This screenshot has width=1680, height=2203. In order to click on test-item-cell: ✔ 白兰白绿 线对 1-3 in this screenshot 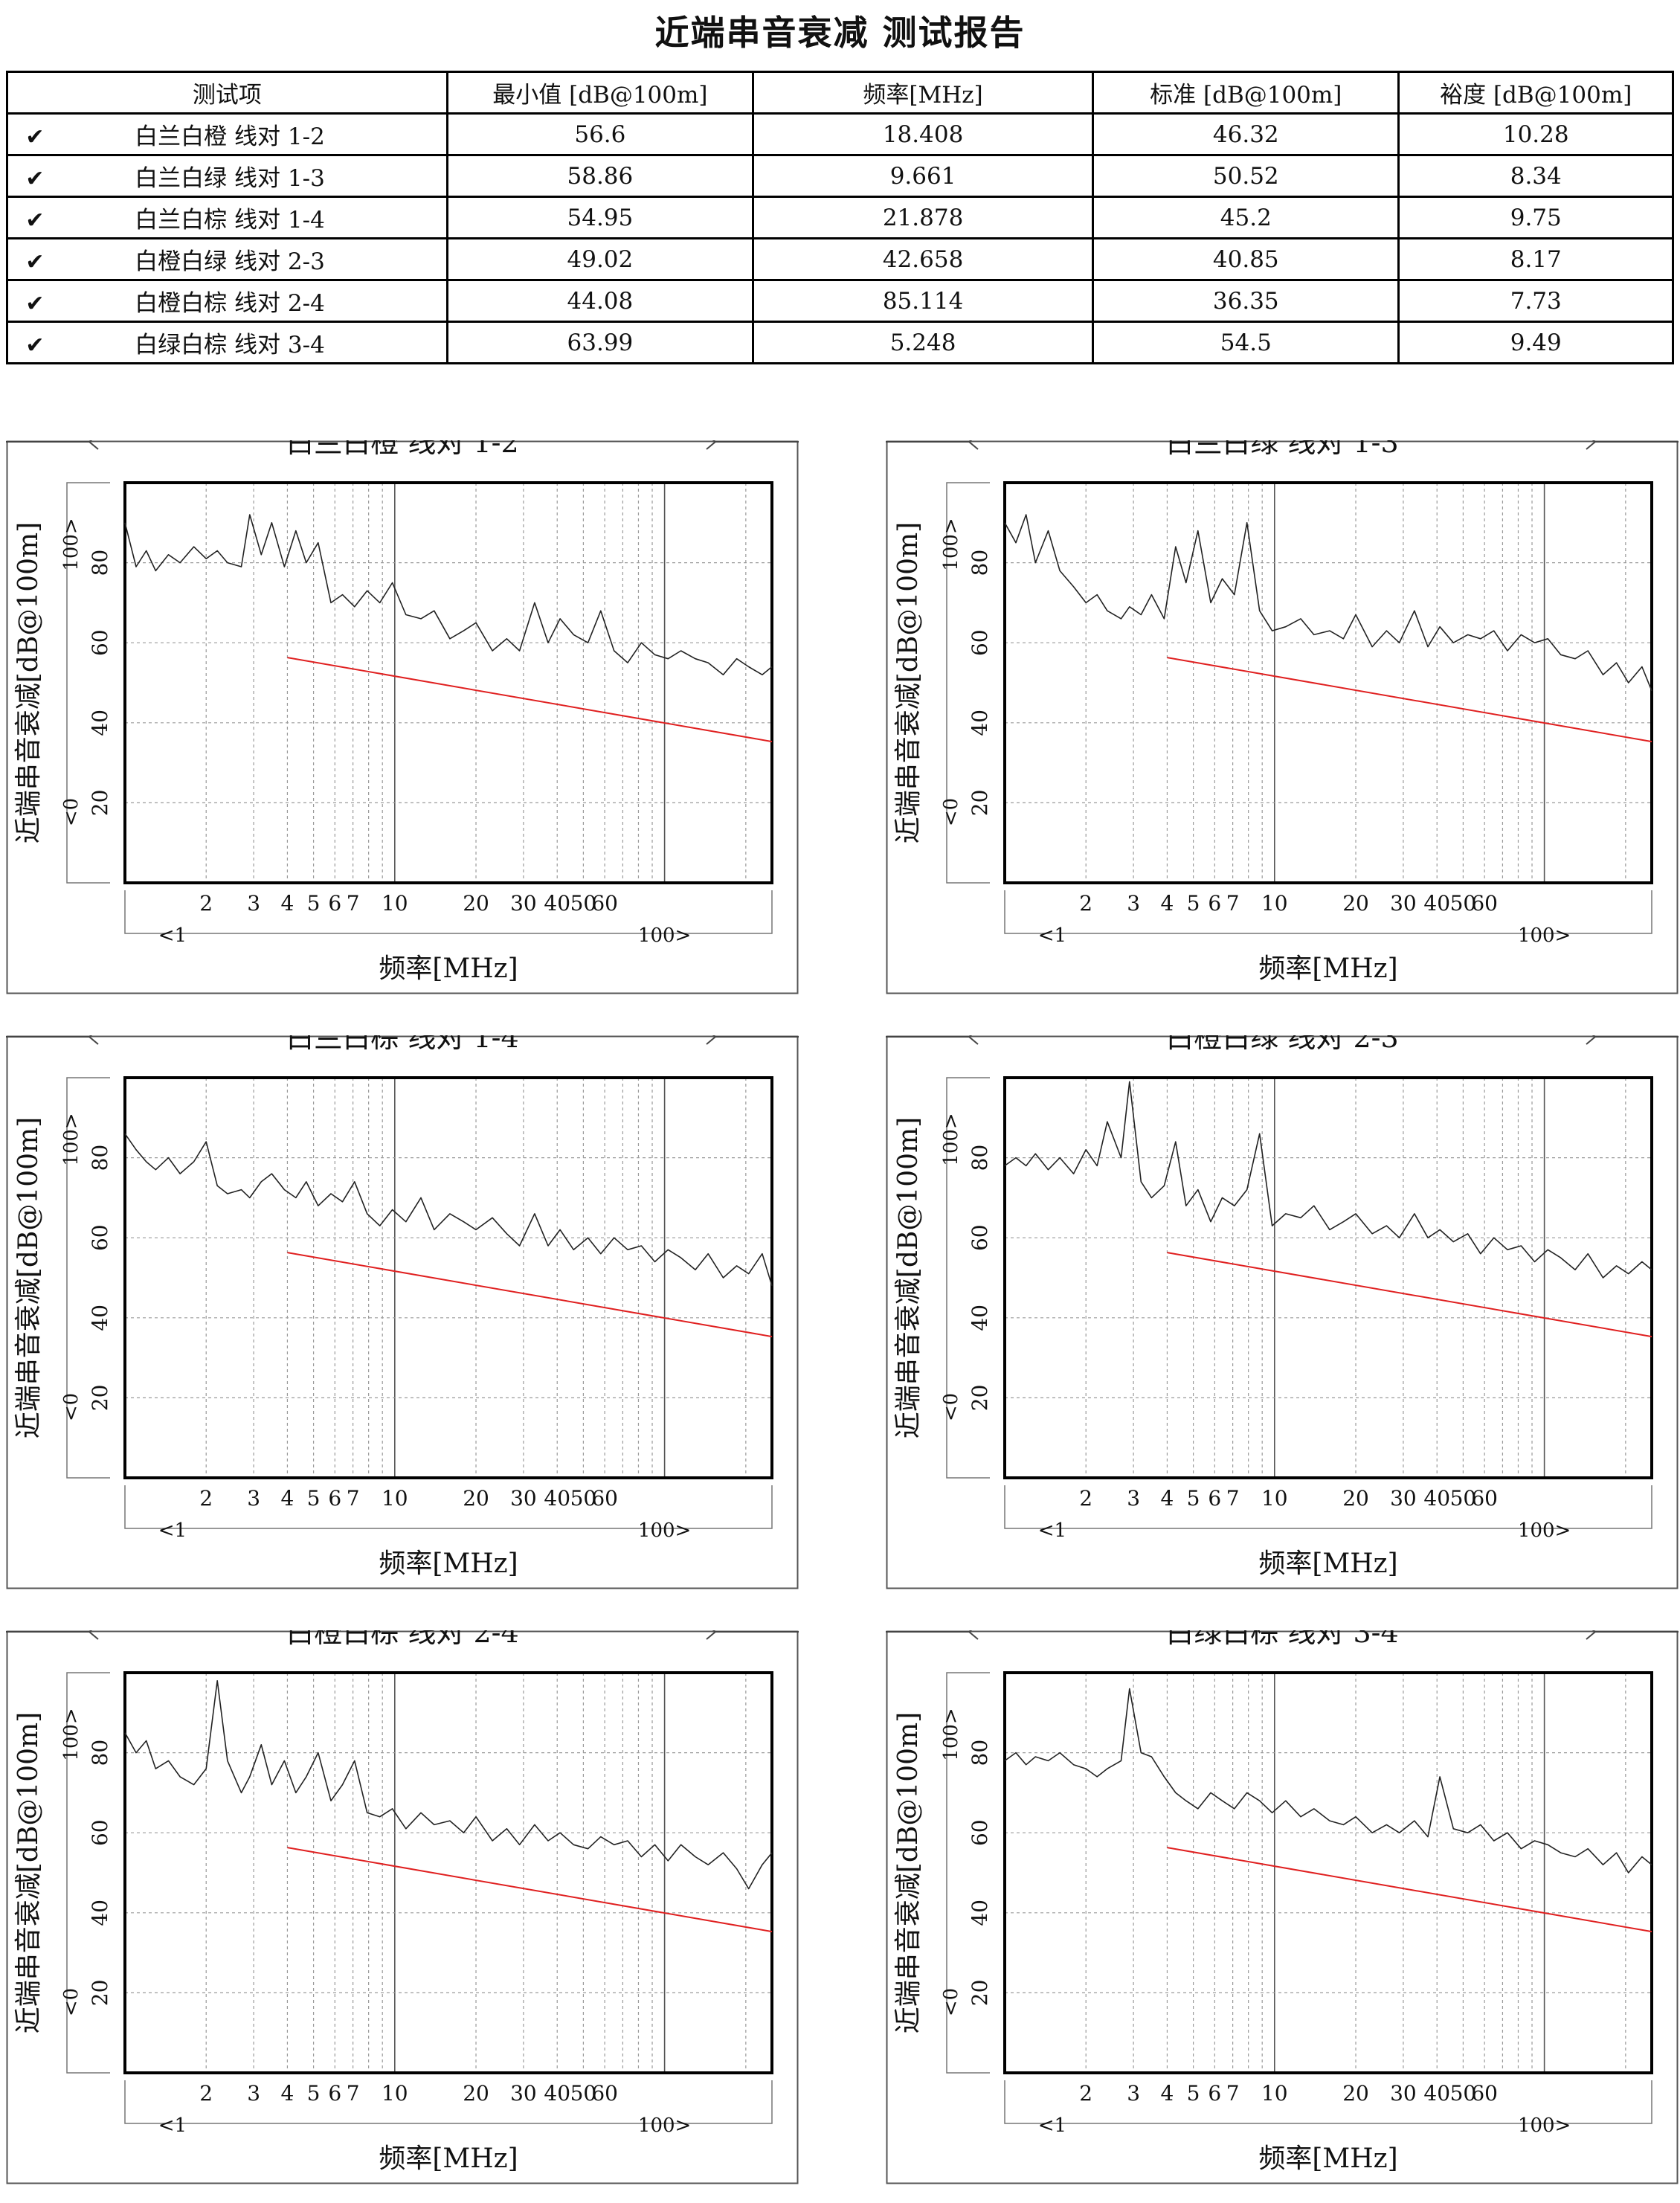, I will do `click(227, 176)`.